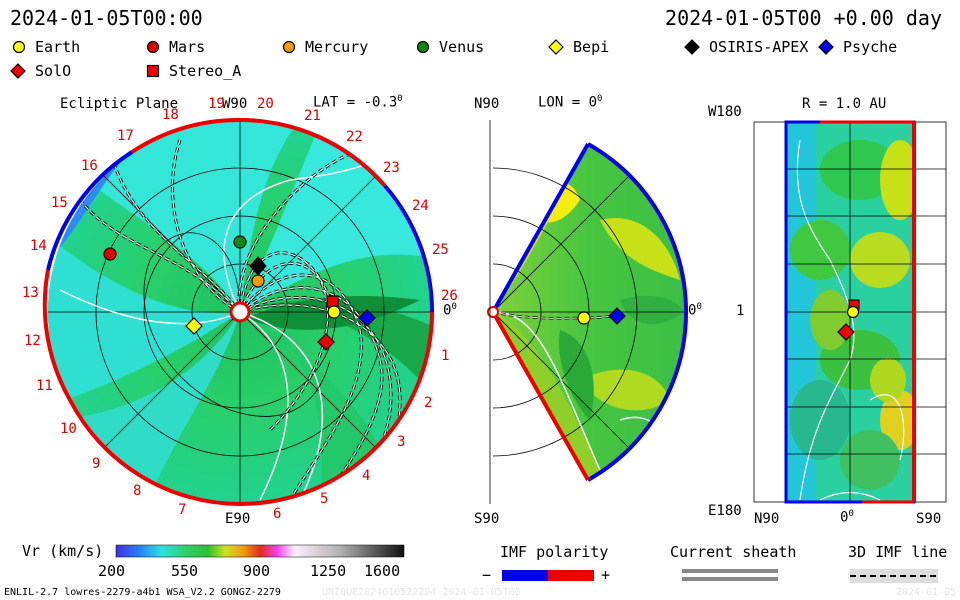 Image resolution: width=960 pixels, height=600 pixels. What do you see at coordinates (929, 519) in the screenshot?
I see `sphere-x-right: S90` at bounding box center [929, 519].